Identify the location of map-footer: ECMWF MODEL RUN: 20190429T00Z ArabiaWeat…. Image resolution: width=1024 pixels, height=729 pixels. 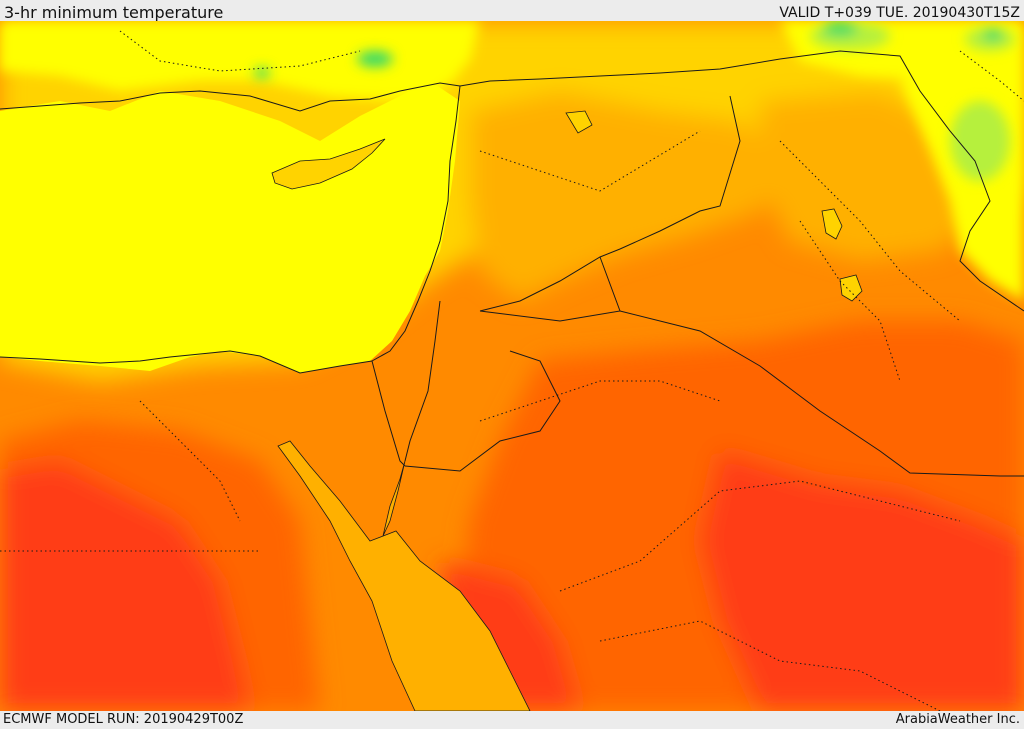
(512, 720).